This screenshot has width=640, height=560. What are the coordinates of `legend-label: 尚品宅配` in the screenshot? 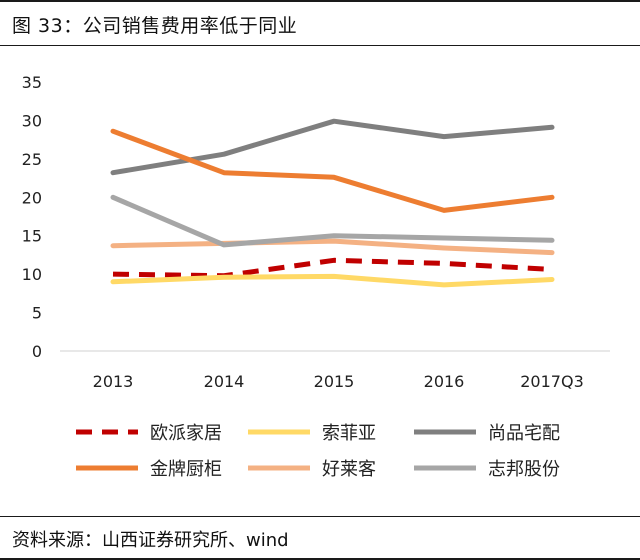 It's located at (524, 433).